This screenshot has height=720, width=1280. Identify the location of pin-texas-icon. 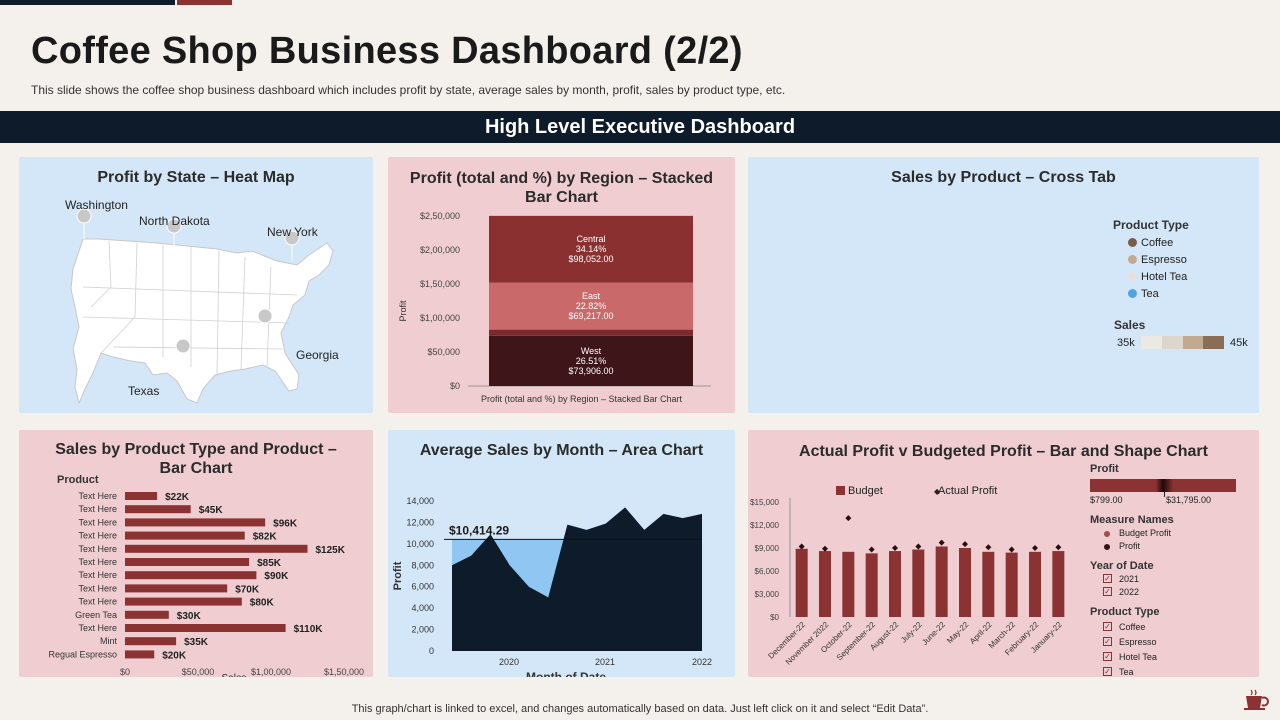
(183, 354).